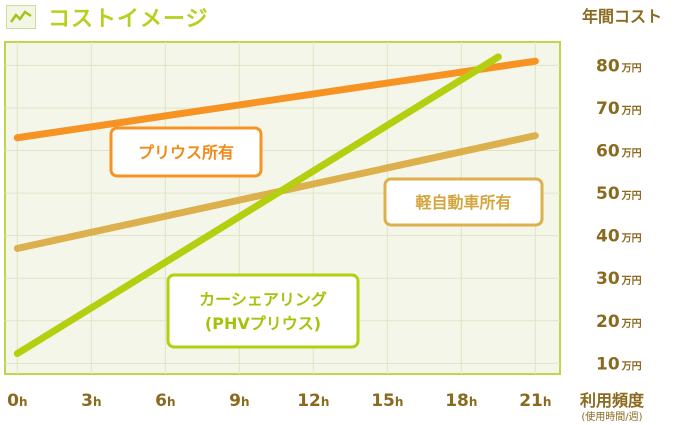 The image size is (679, 425). Describe the element at coordinates (239, 401) in the screenshot. I see `x-tick-label: 9h` at that location.